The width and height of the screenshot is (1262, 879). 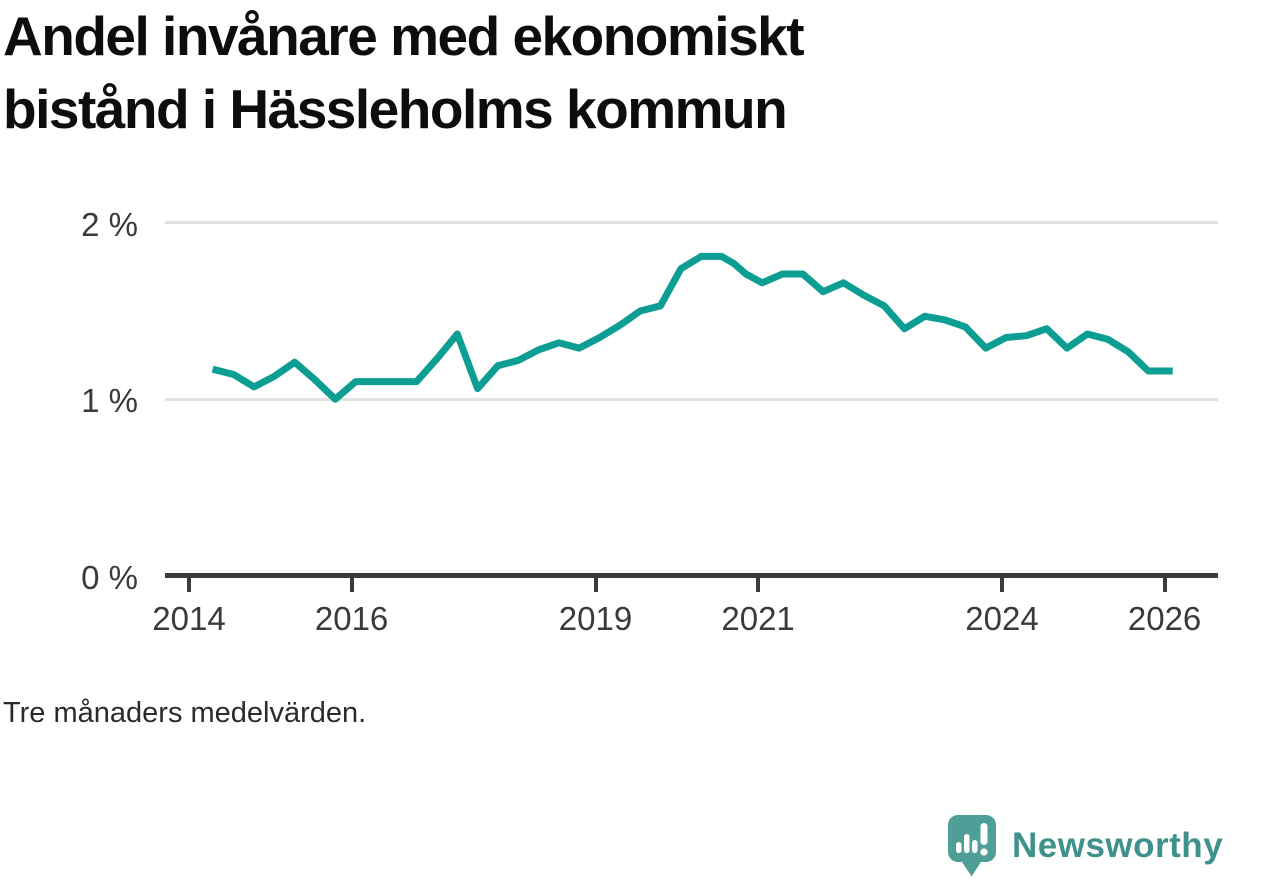 I want to click on x-tick-label: 2014, so click(x=189, y=618).